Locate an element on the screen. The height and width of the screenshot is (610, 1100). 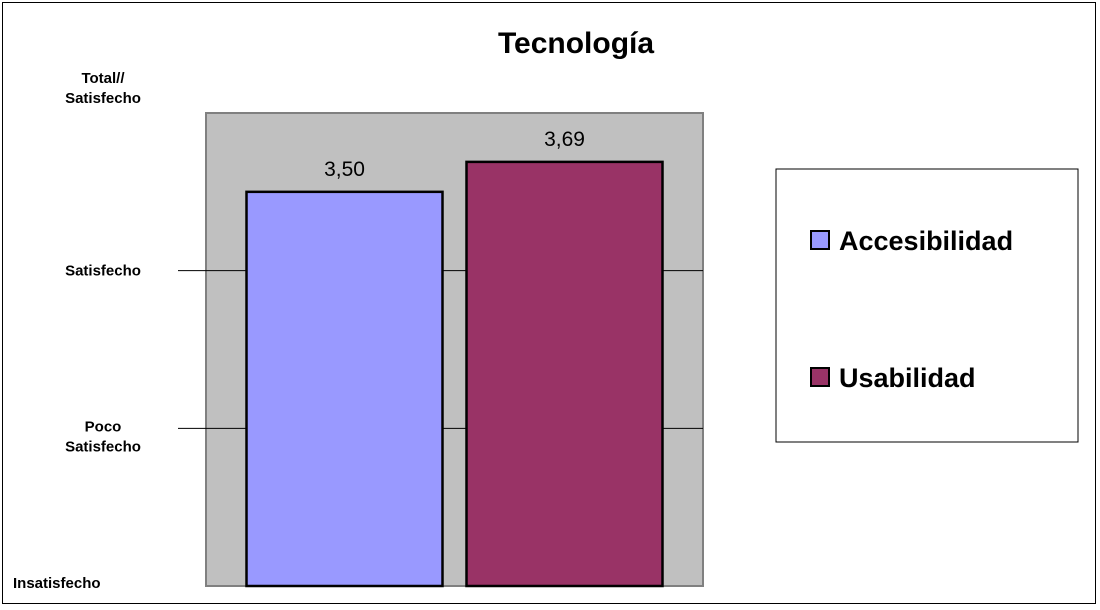
data-label-accesibilidad: 3,50 is located at coordinates (344, 169).